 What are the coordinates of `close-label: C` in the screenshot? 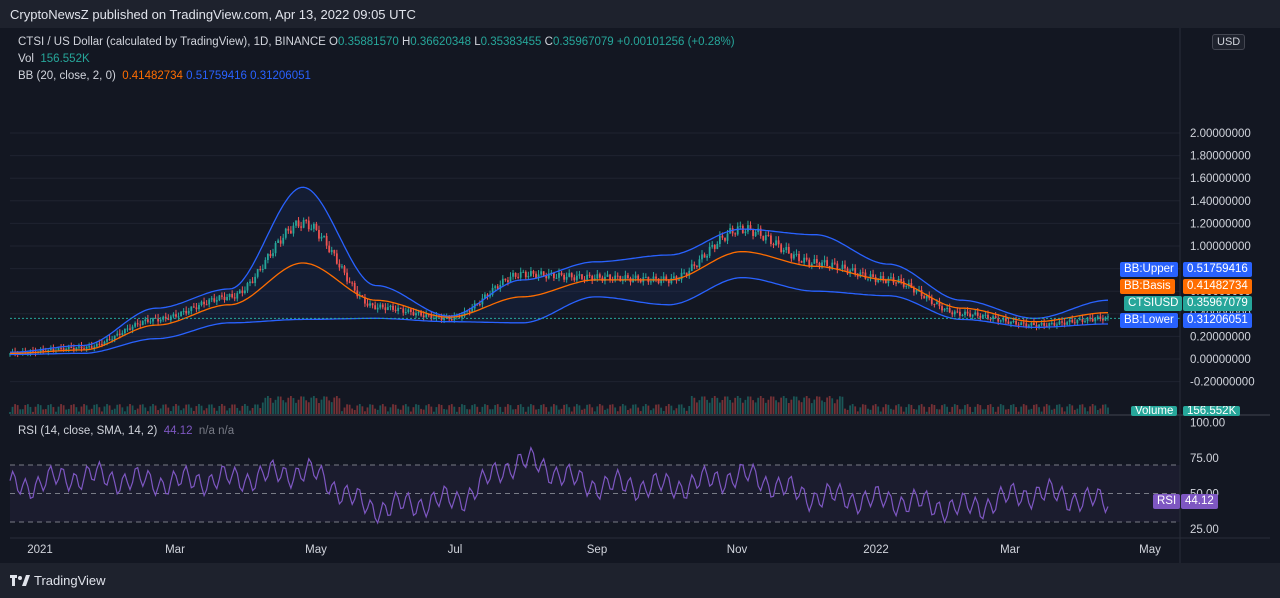 It's located at (548, 42).